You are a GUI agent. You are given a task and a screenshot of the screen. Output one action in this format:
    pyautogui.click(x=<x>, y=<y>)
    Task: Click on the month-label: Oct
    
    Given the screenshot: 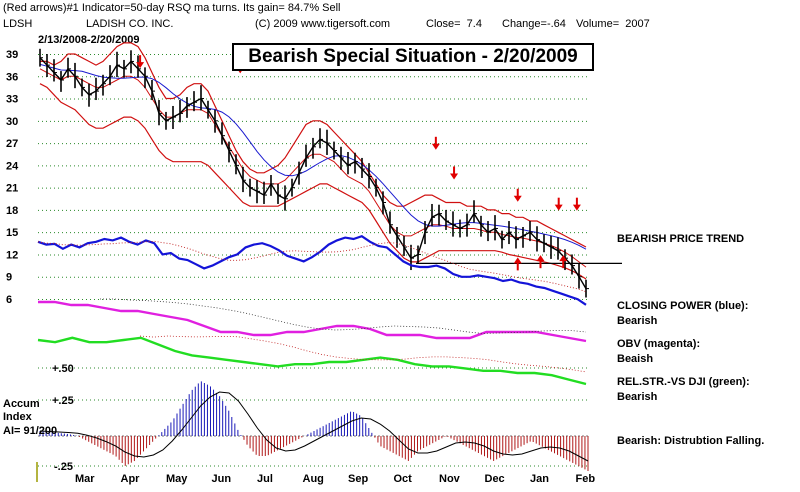 What is the action you would take?
    pyautogui.click(x=403, y=479)
    